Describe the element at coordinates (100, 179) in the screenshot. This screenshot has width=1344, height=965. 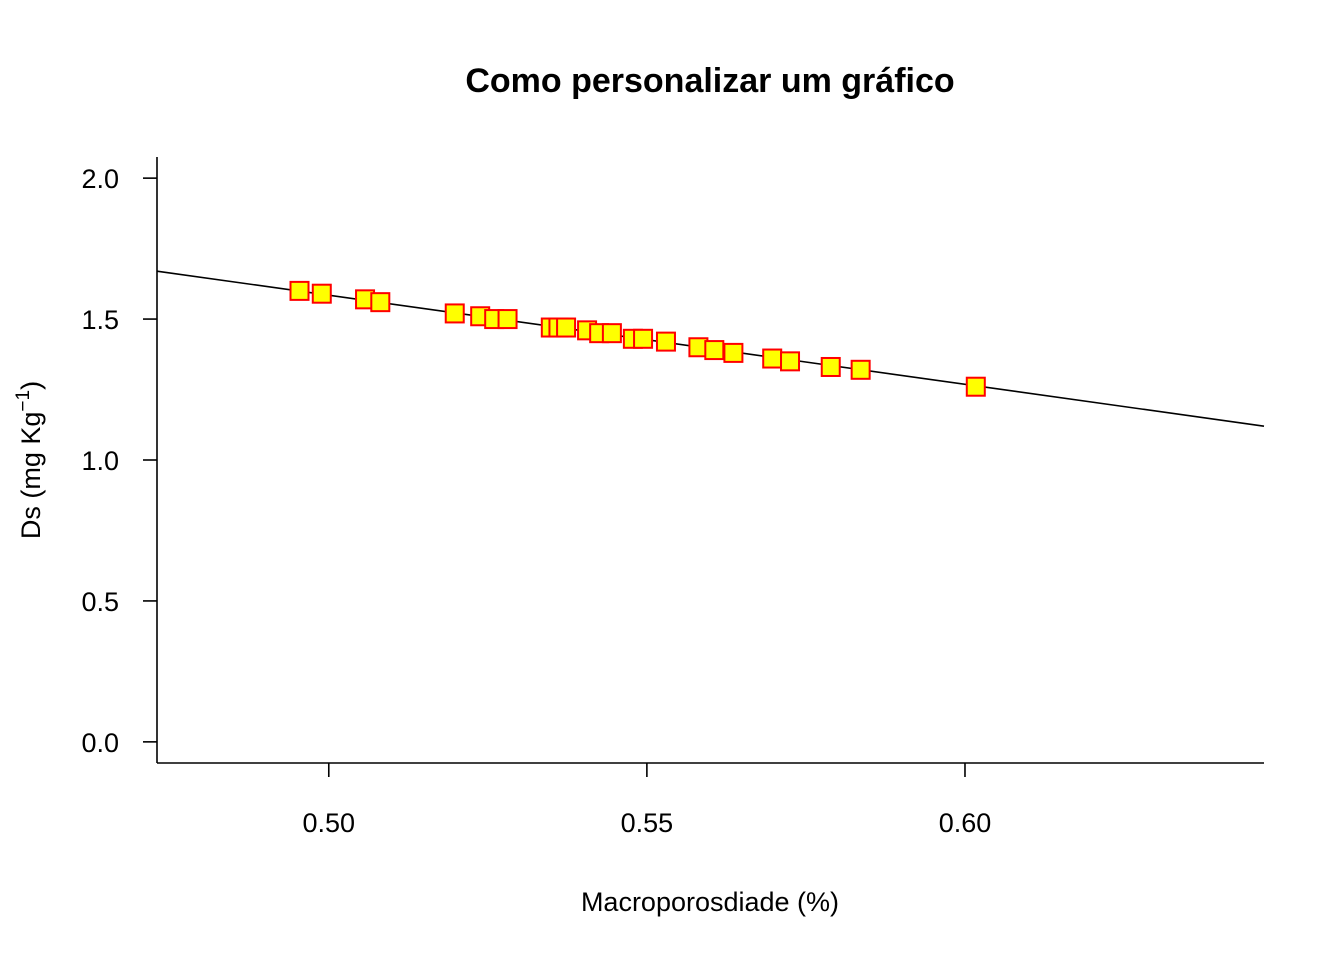
I see `y-tick-label: 2.0` at that location.